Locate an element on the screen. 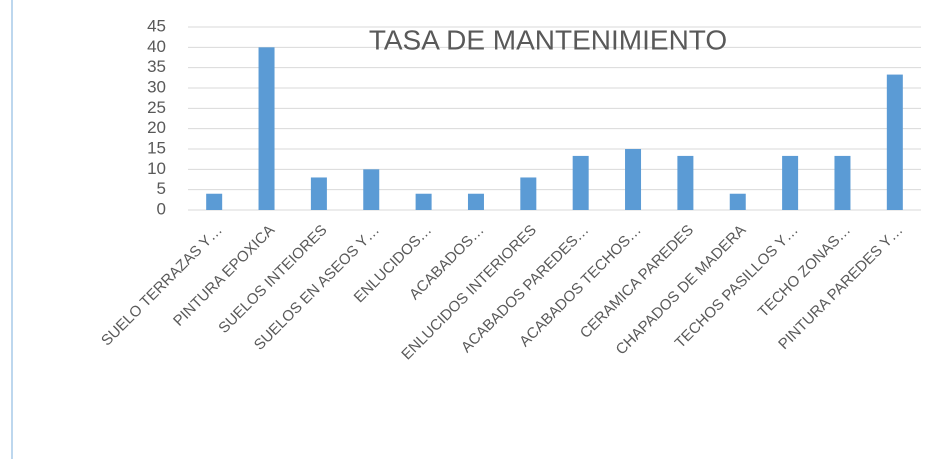 The height and width of the screenshot is (459, 939). y-tick-label: 10 is located at coordinates (156, 168).